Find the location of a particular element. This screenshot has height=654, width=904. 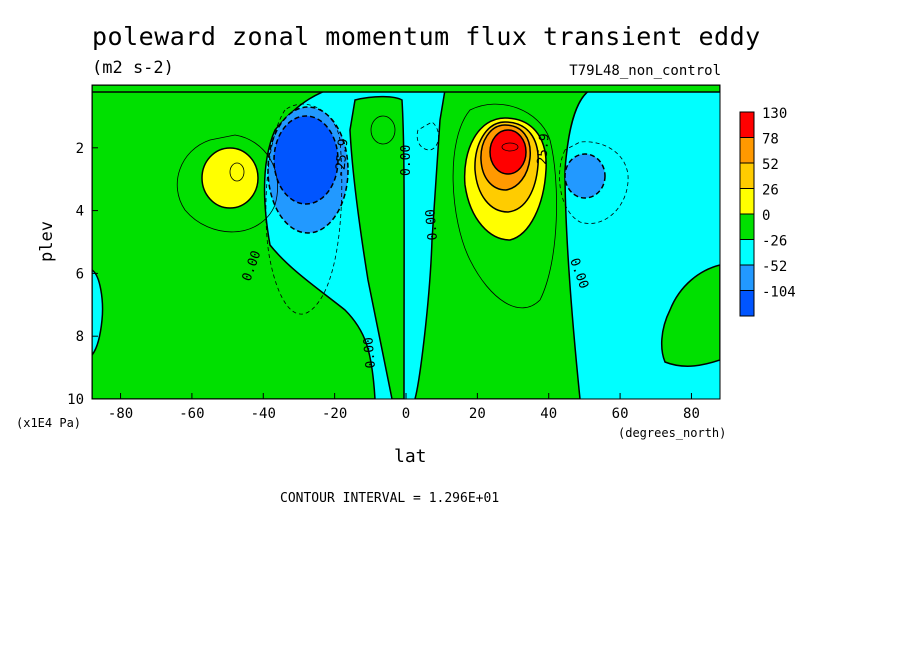

y-axis-unit: (x1E4 Pa) is located at coordinates (49, 423).